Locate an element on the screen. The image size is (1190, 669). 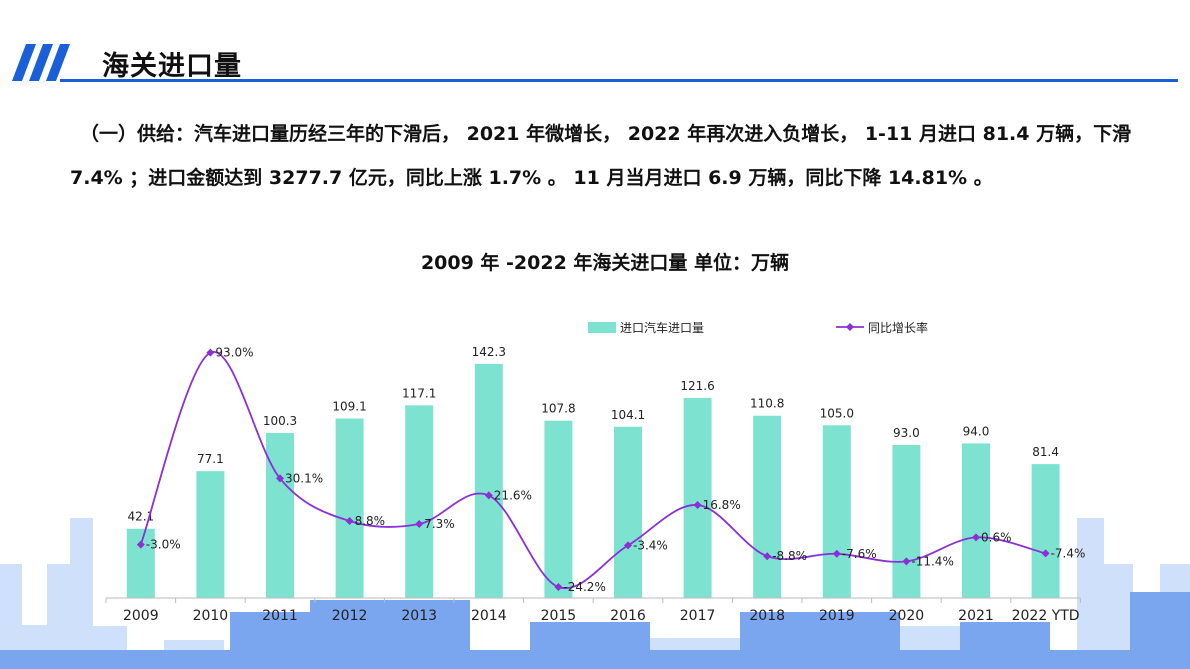
x-tick-label: 2021 is located at coordinates (976, 616).